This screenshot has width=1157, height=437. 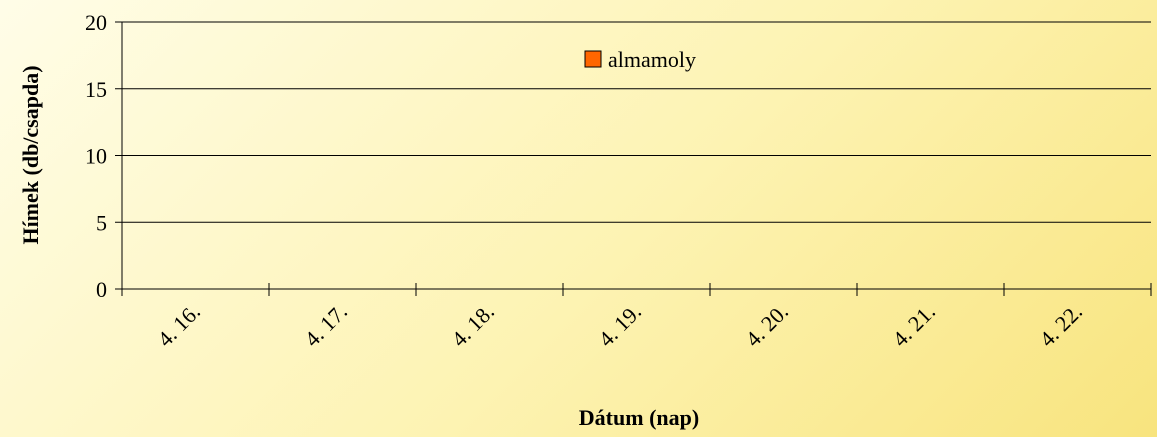 I want to click on y-axis-title: Hímek (db/csapda), so click(x=30, y=154).